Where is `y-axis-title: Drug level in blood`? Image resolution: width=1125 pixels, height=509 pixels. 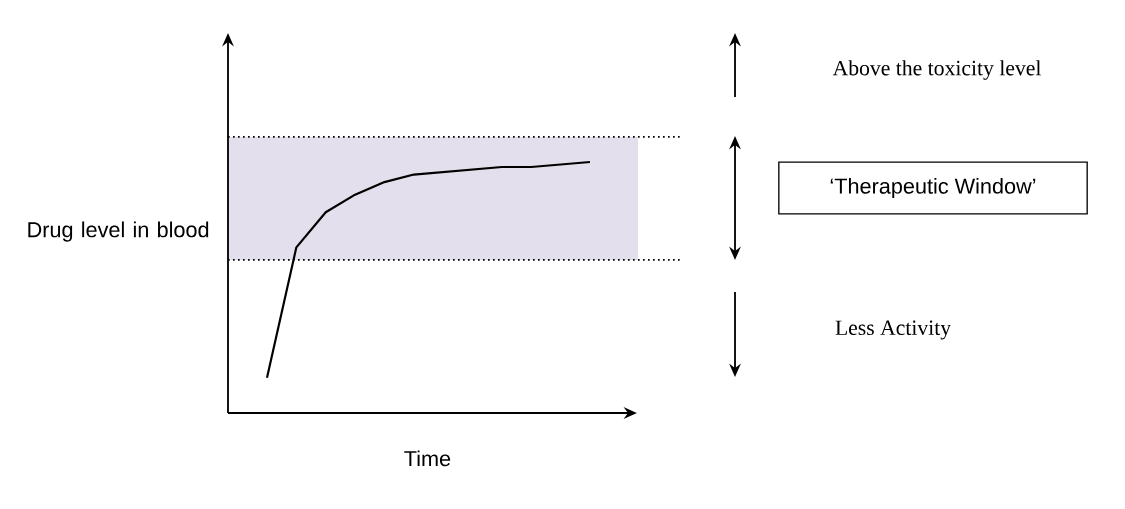 y-axis-title: Drug level in blood is located at coordinates (118, 231).